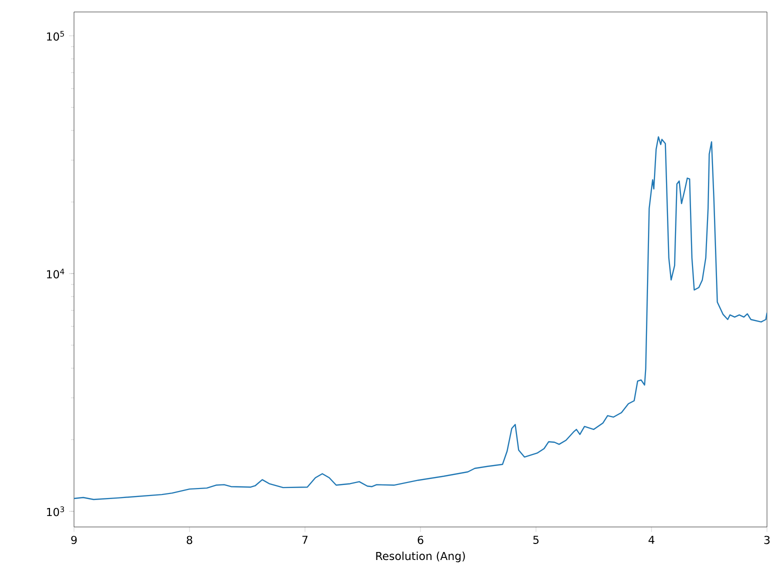 This screenshot has height=585, width=771. I want to click on y-tick-label: 10$^{3}$, so click(55, 511).